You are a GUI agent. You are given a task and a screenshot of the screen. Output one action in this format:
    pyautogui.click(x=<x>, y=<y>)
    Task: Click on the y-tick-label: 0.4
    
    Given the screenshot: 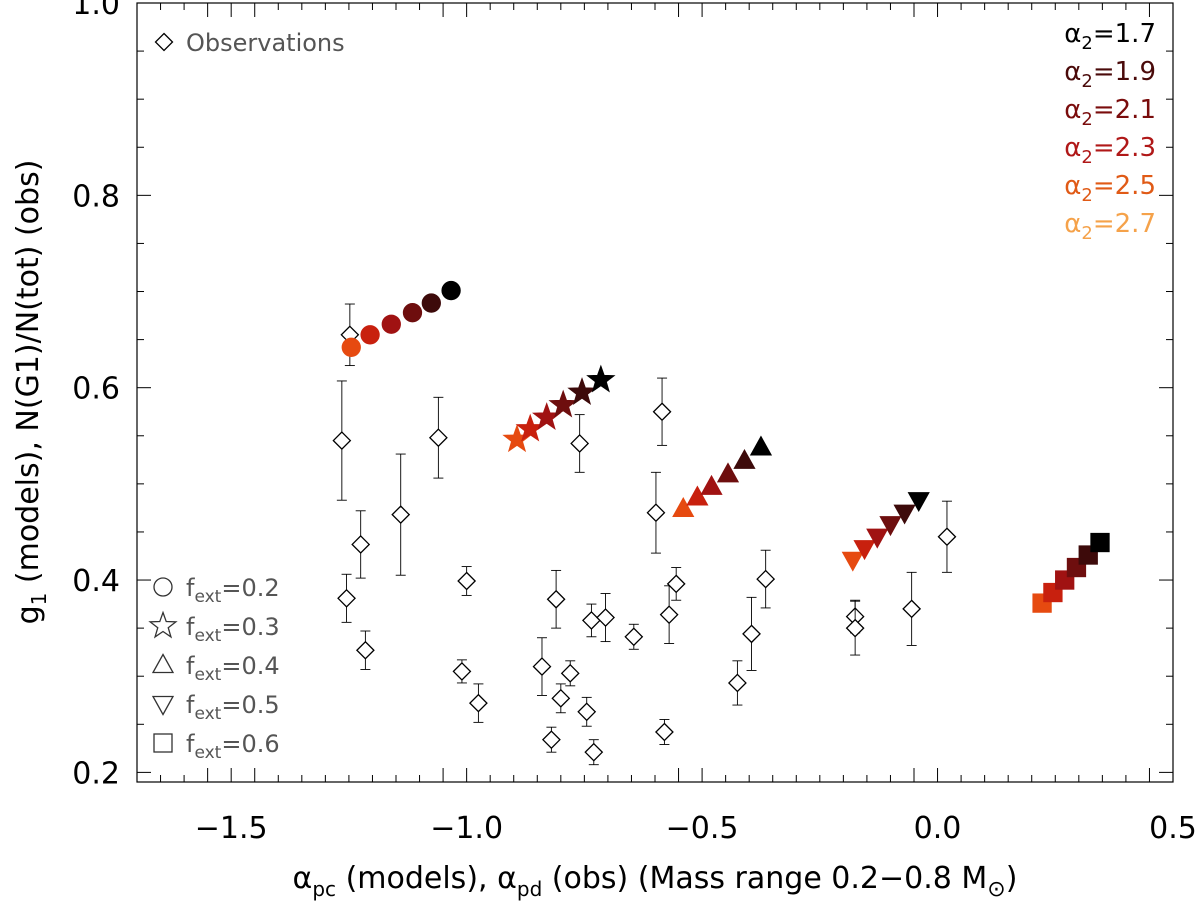 What is the action you would take?
    pyautogui.click(x=96, y=581)
    